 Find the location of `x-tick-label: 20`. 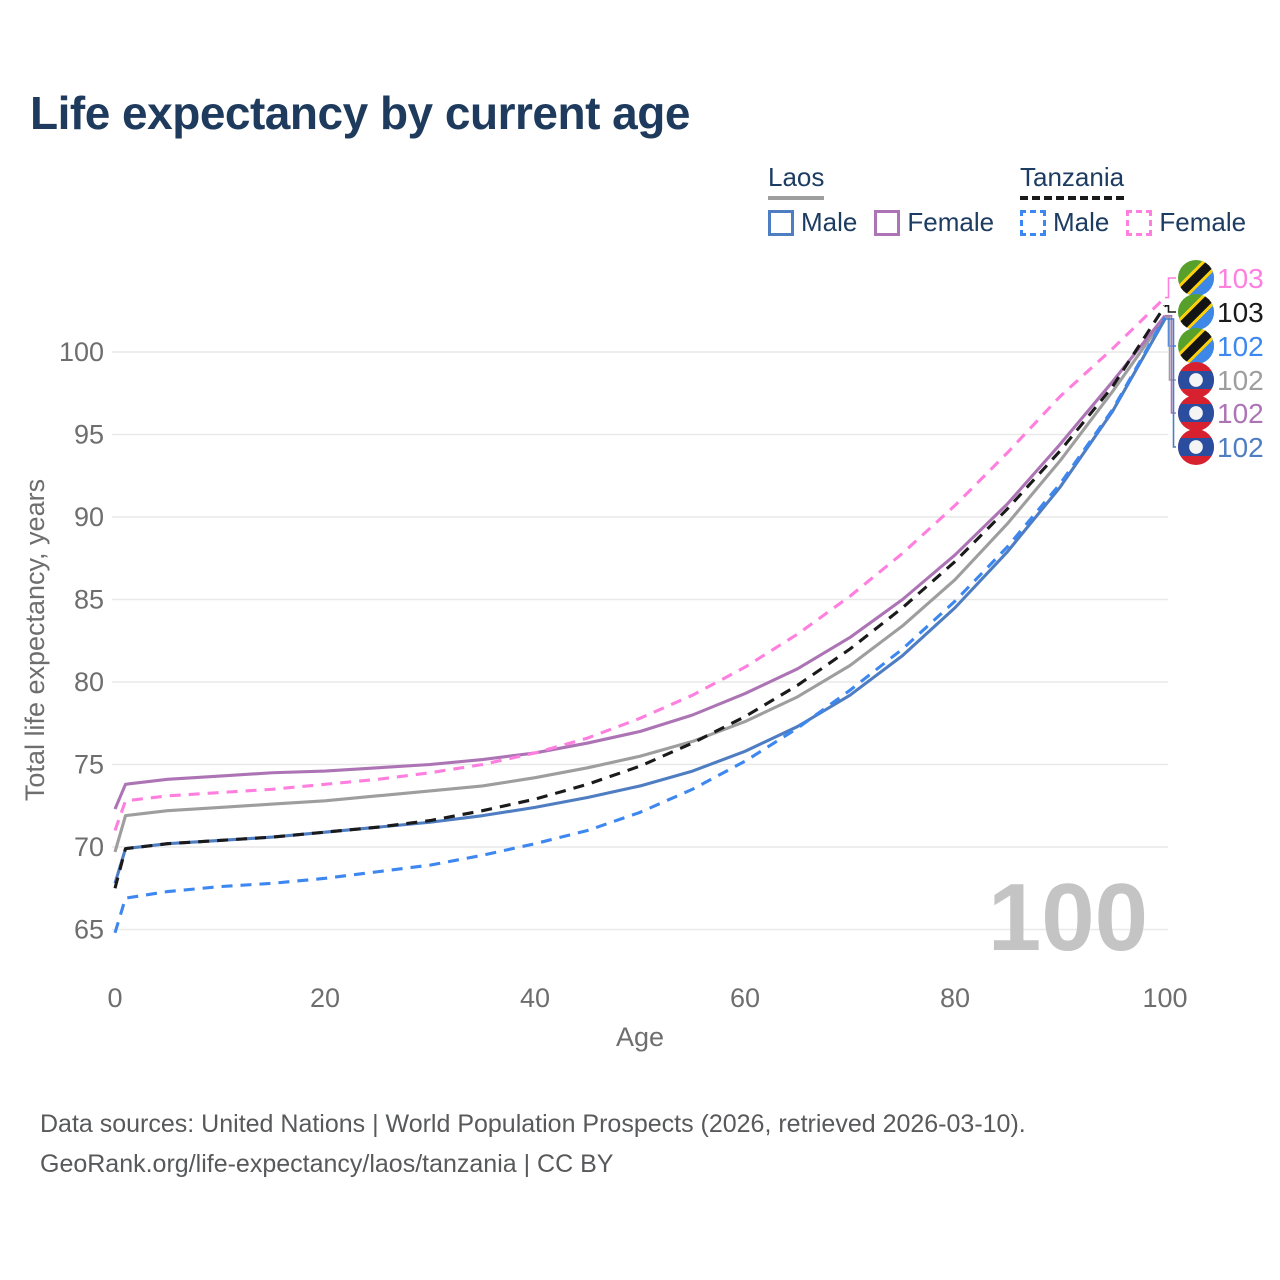

x-tick-label: 20 is located at coordinates (325, 998).